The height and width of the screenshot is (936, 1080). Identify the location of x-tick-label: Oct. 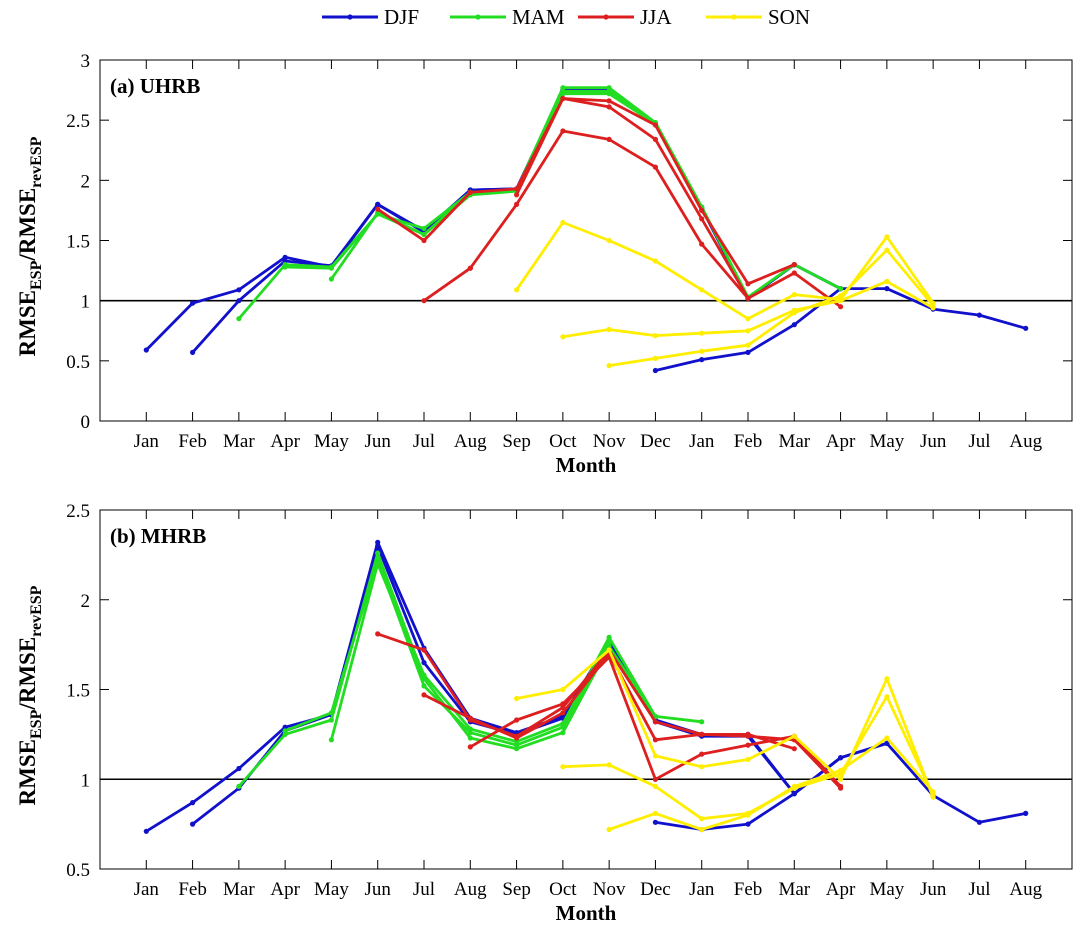
(563, 889).